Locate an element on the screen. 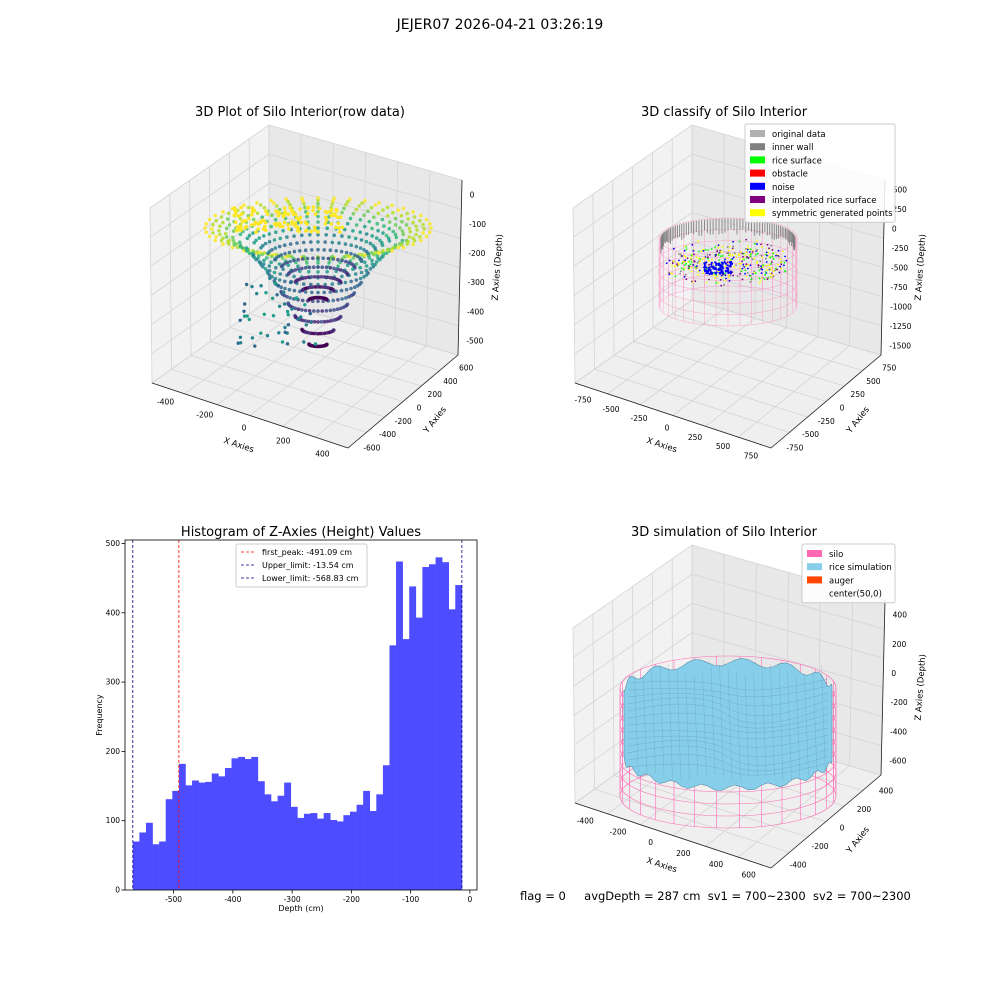 This screenshot has height=1000, width=1000. x-tick-label: 200 is located at coordinates (683, 853).